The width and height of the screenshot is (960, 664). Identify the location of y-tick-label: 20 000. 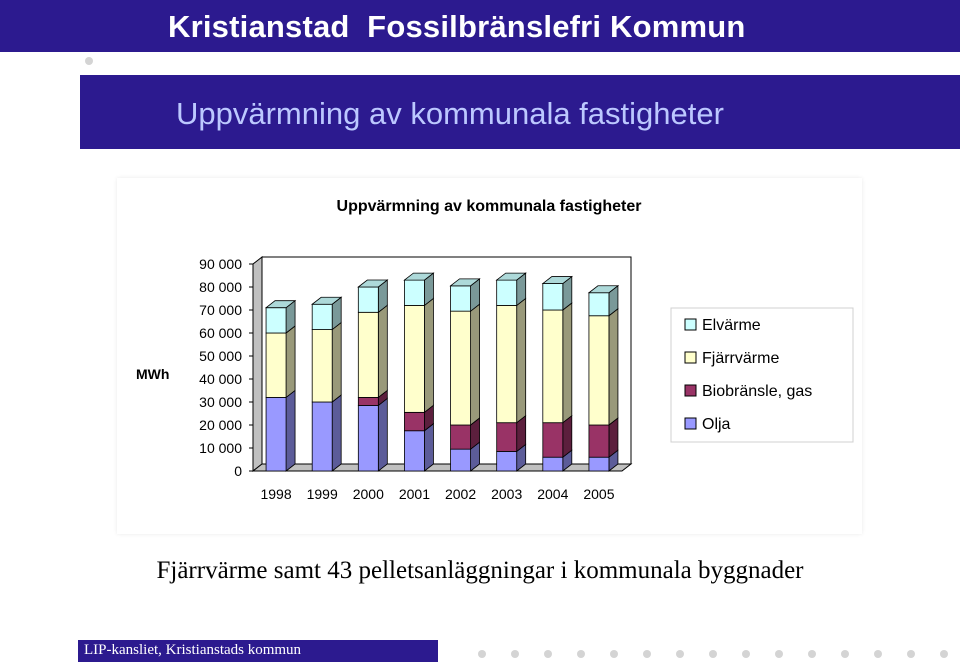
(220, 425).